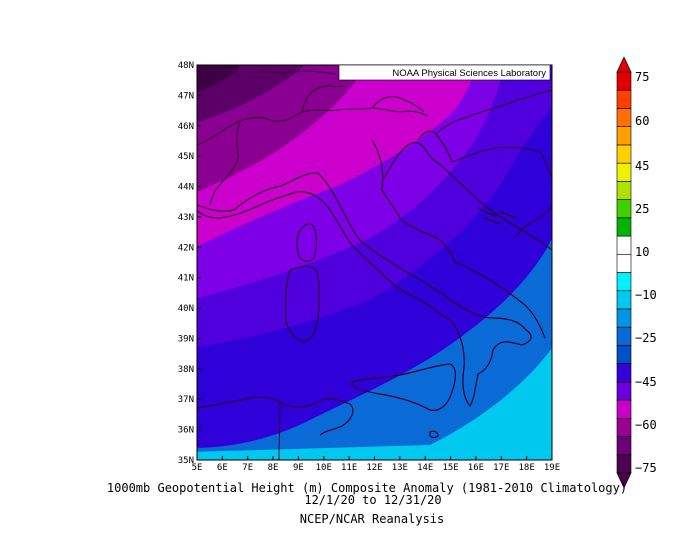 This screenshot has width=700, height=542. What do you see at coordinates (186, 157) in the screenshot?
I see `lat-tick-label: 45N` at bounding box center [186, 157].